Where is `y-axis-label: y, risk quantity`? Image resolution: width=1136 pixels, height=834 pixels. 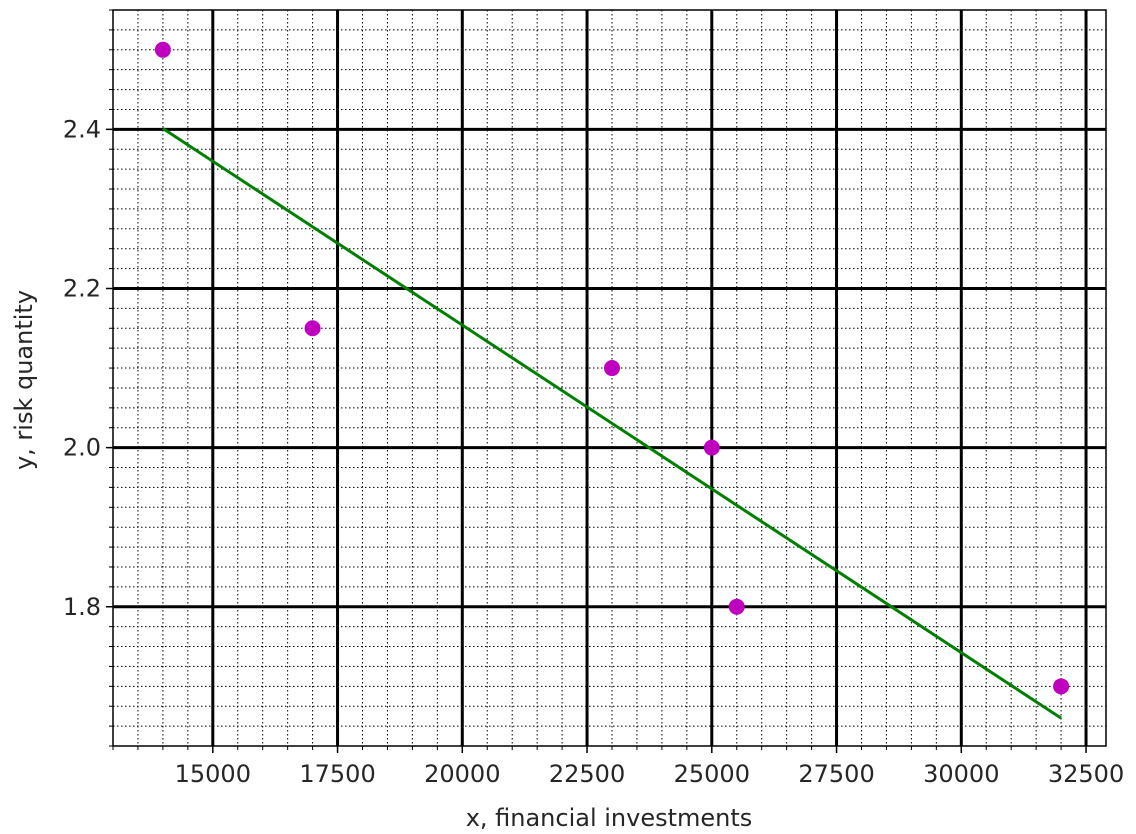 y-axis-label: y, risk quantity is located at coordinates (24, 380).